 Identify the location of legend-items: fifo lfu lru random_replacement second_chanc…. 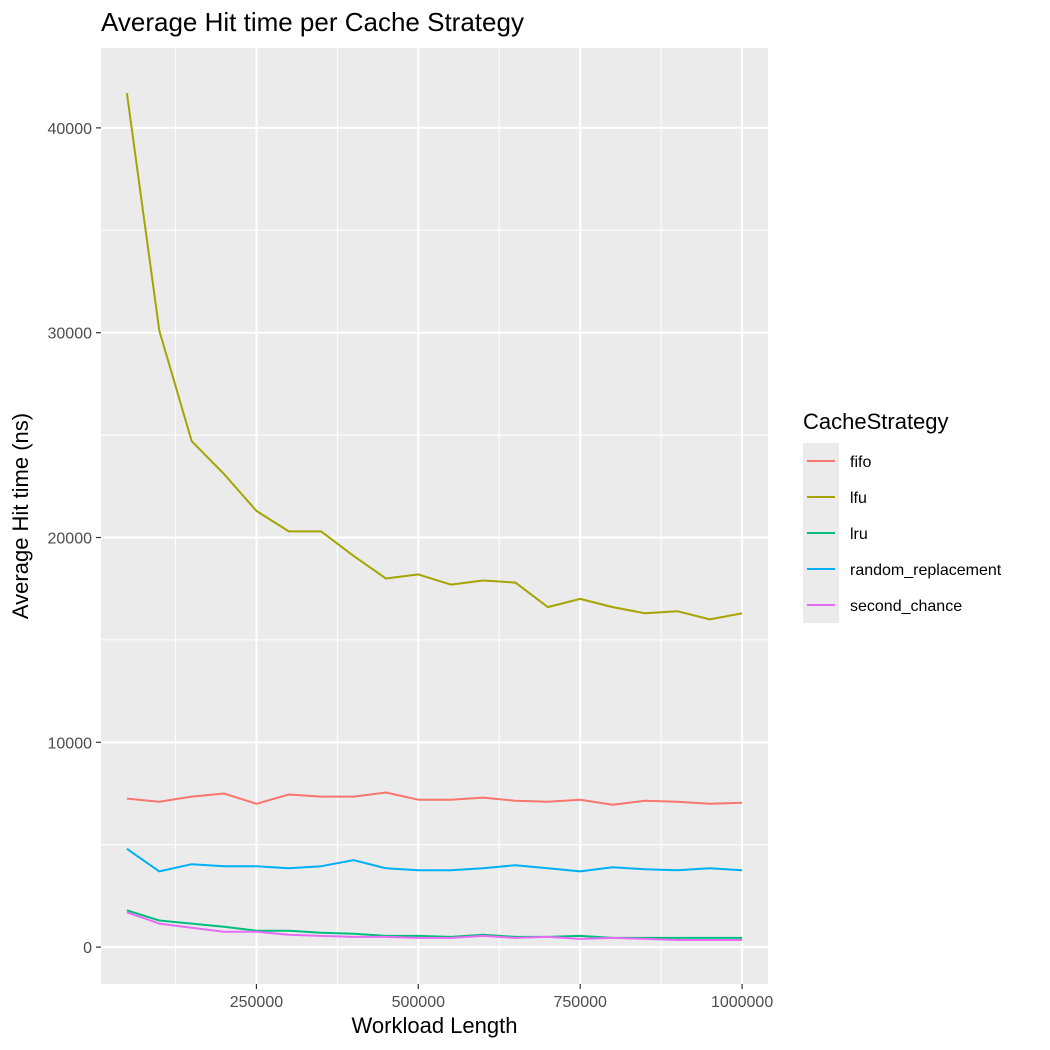
(902, 533).